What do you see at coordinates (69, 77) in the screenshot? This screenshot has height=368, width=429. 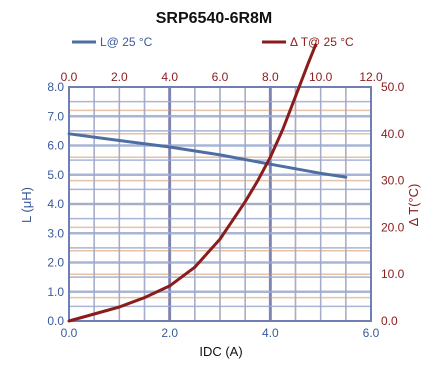 I see `x2-tick-label: 0.0` at bounding box center [69, 77].